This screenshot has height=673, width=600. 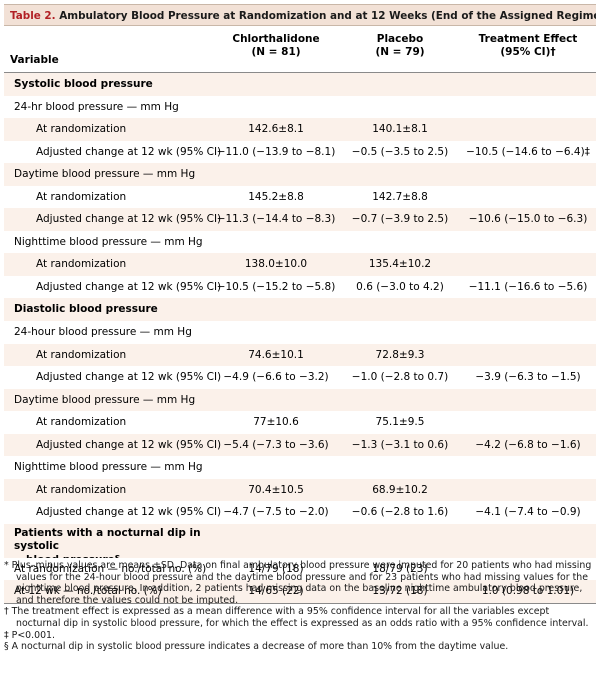 I want to click on table-row: At randomization 74.6±10.1 72.8±9.3, so click(x=300, y=355).